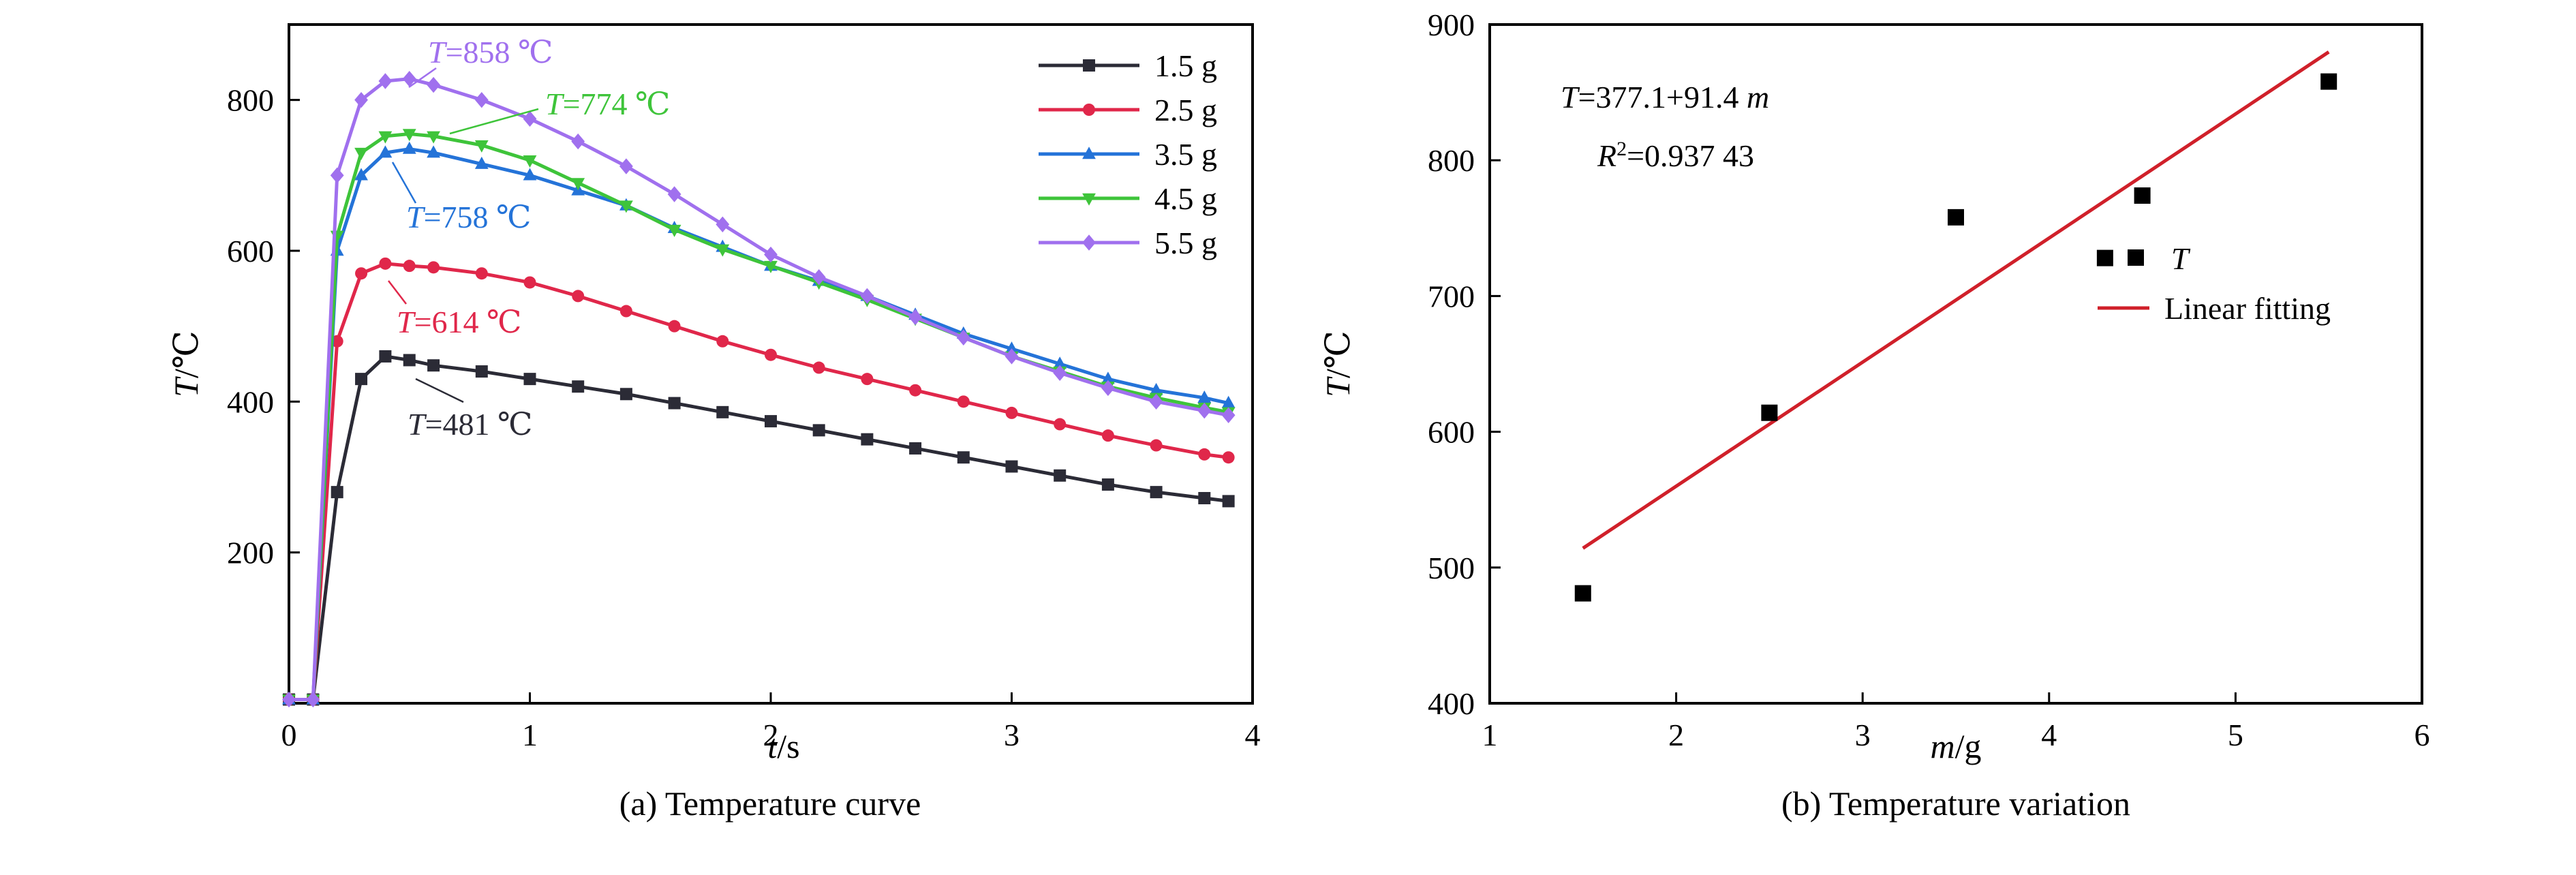  Describe the element at coordinates (289, 735) in the screenshot. I see `x-tick-label: 0` at that location.